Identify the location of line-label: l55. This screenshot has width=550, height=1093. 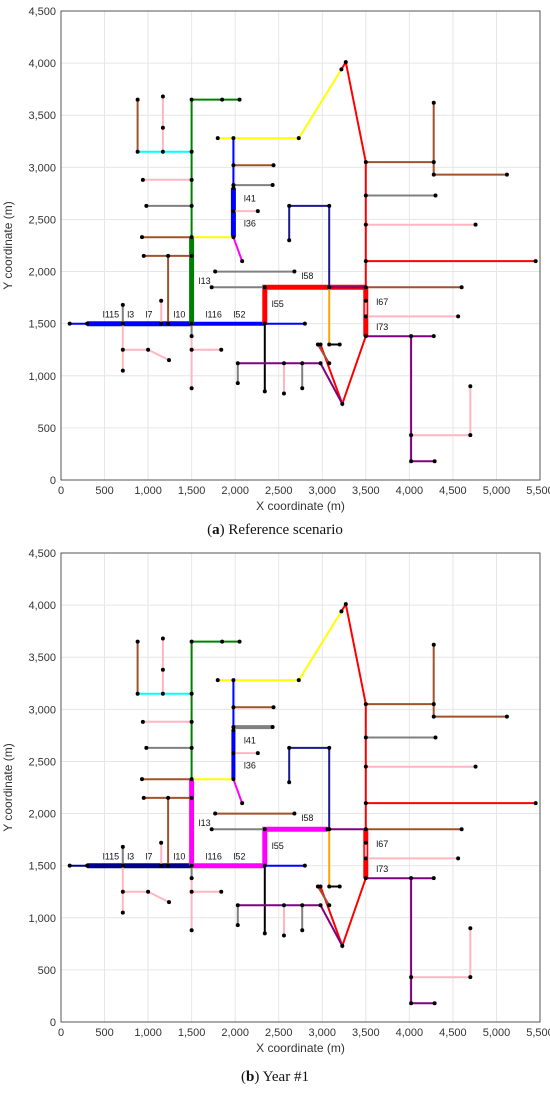
(278, 846).